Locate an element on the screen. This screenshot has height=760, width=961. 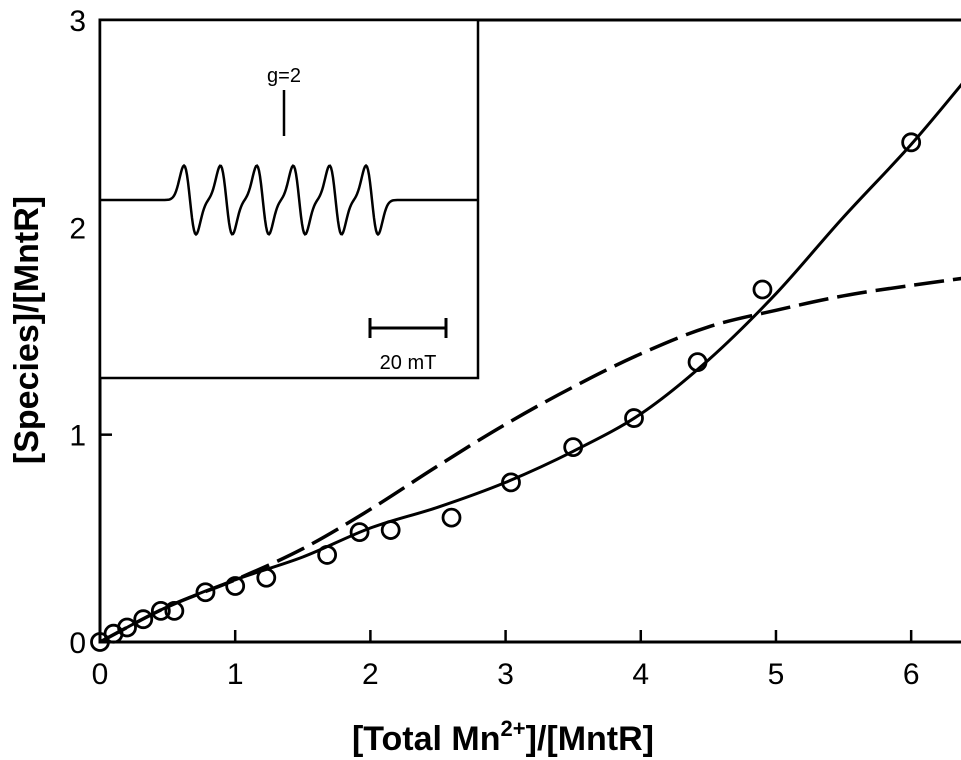
scale-bar-label: 20 mT is located at coordinates (408, 363).